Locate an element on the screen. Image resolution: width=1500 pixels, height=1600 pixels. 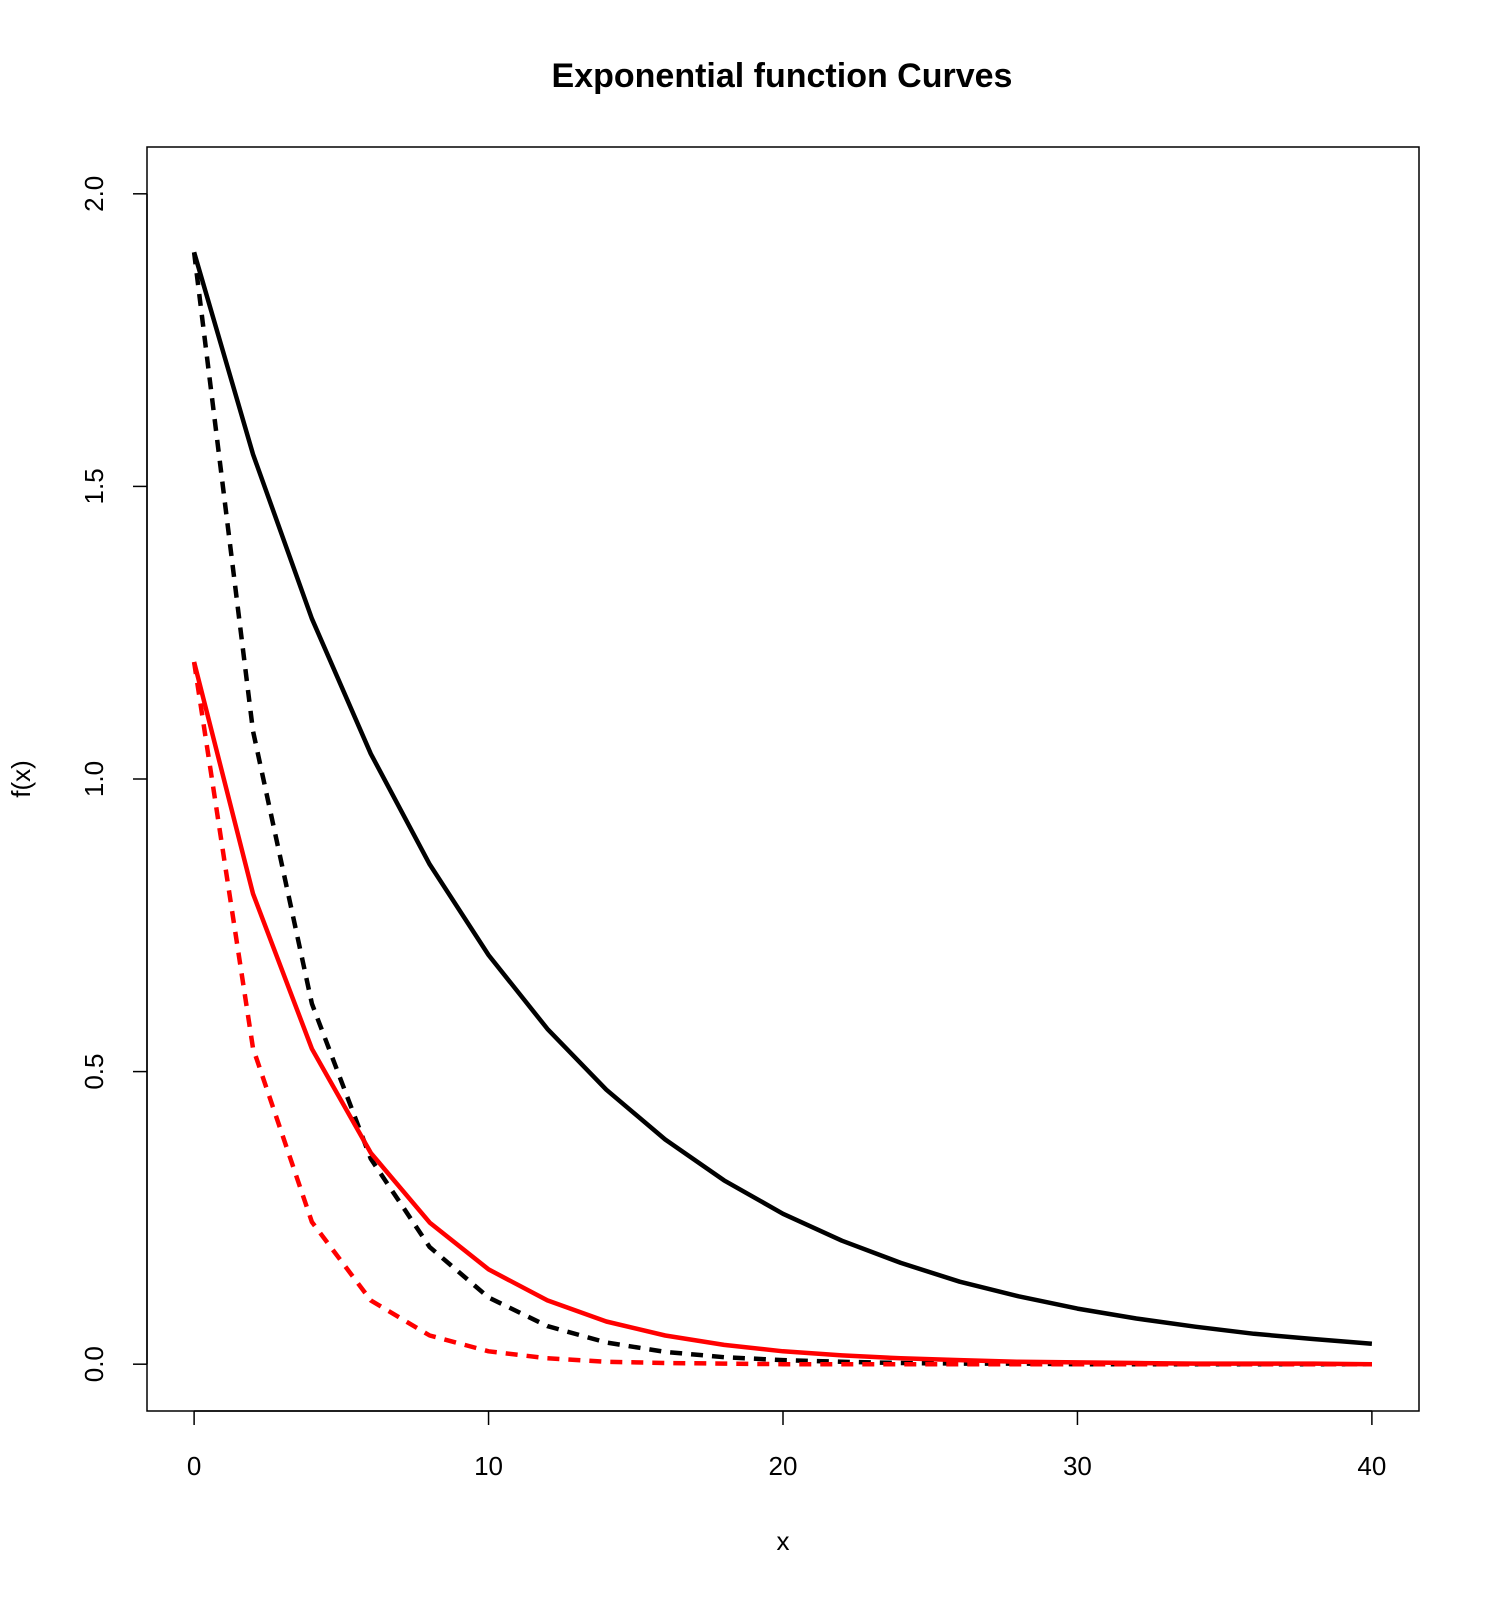
x-tick-label: 10 is located at coordinates (488, 1466).